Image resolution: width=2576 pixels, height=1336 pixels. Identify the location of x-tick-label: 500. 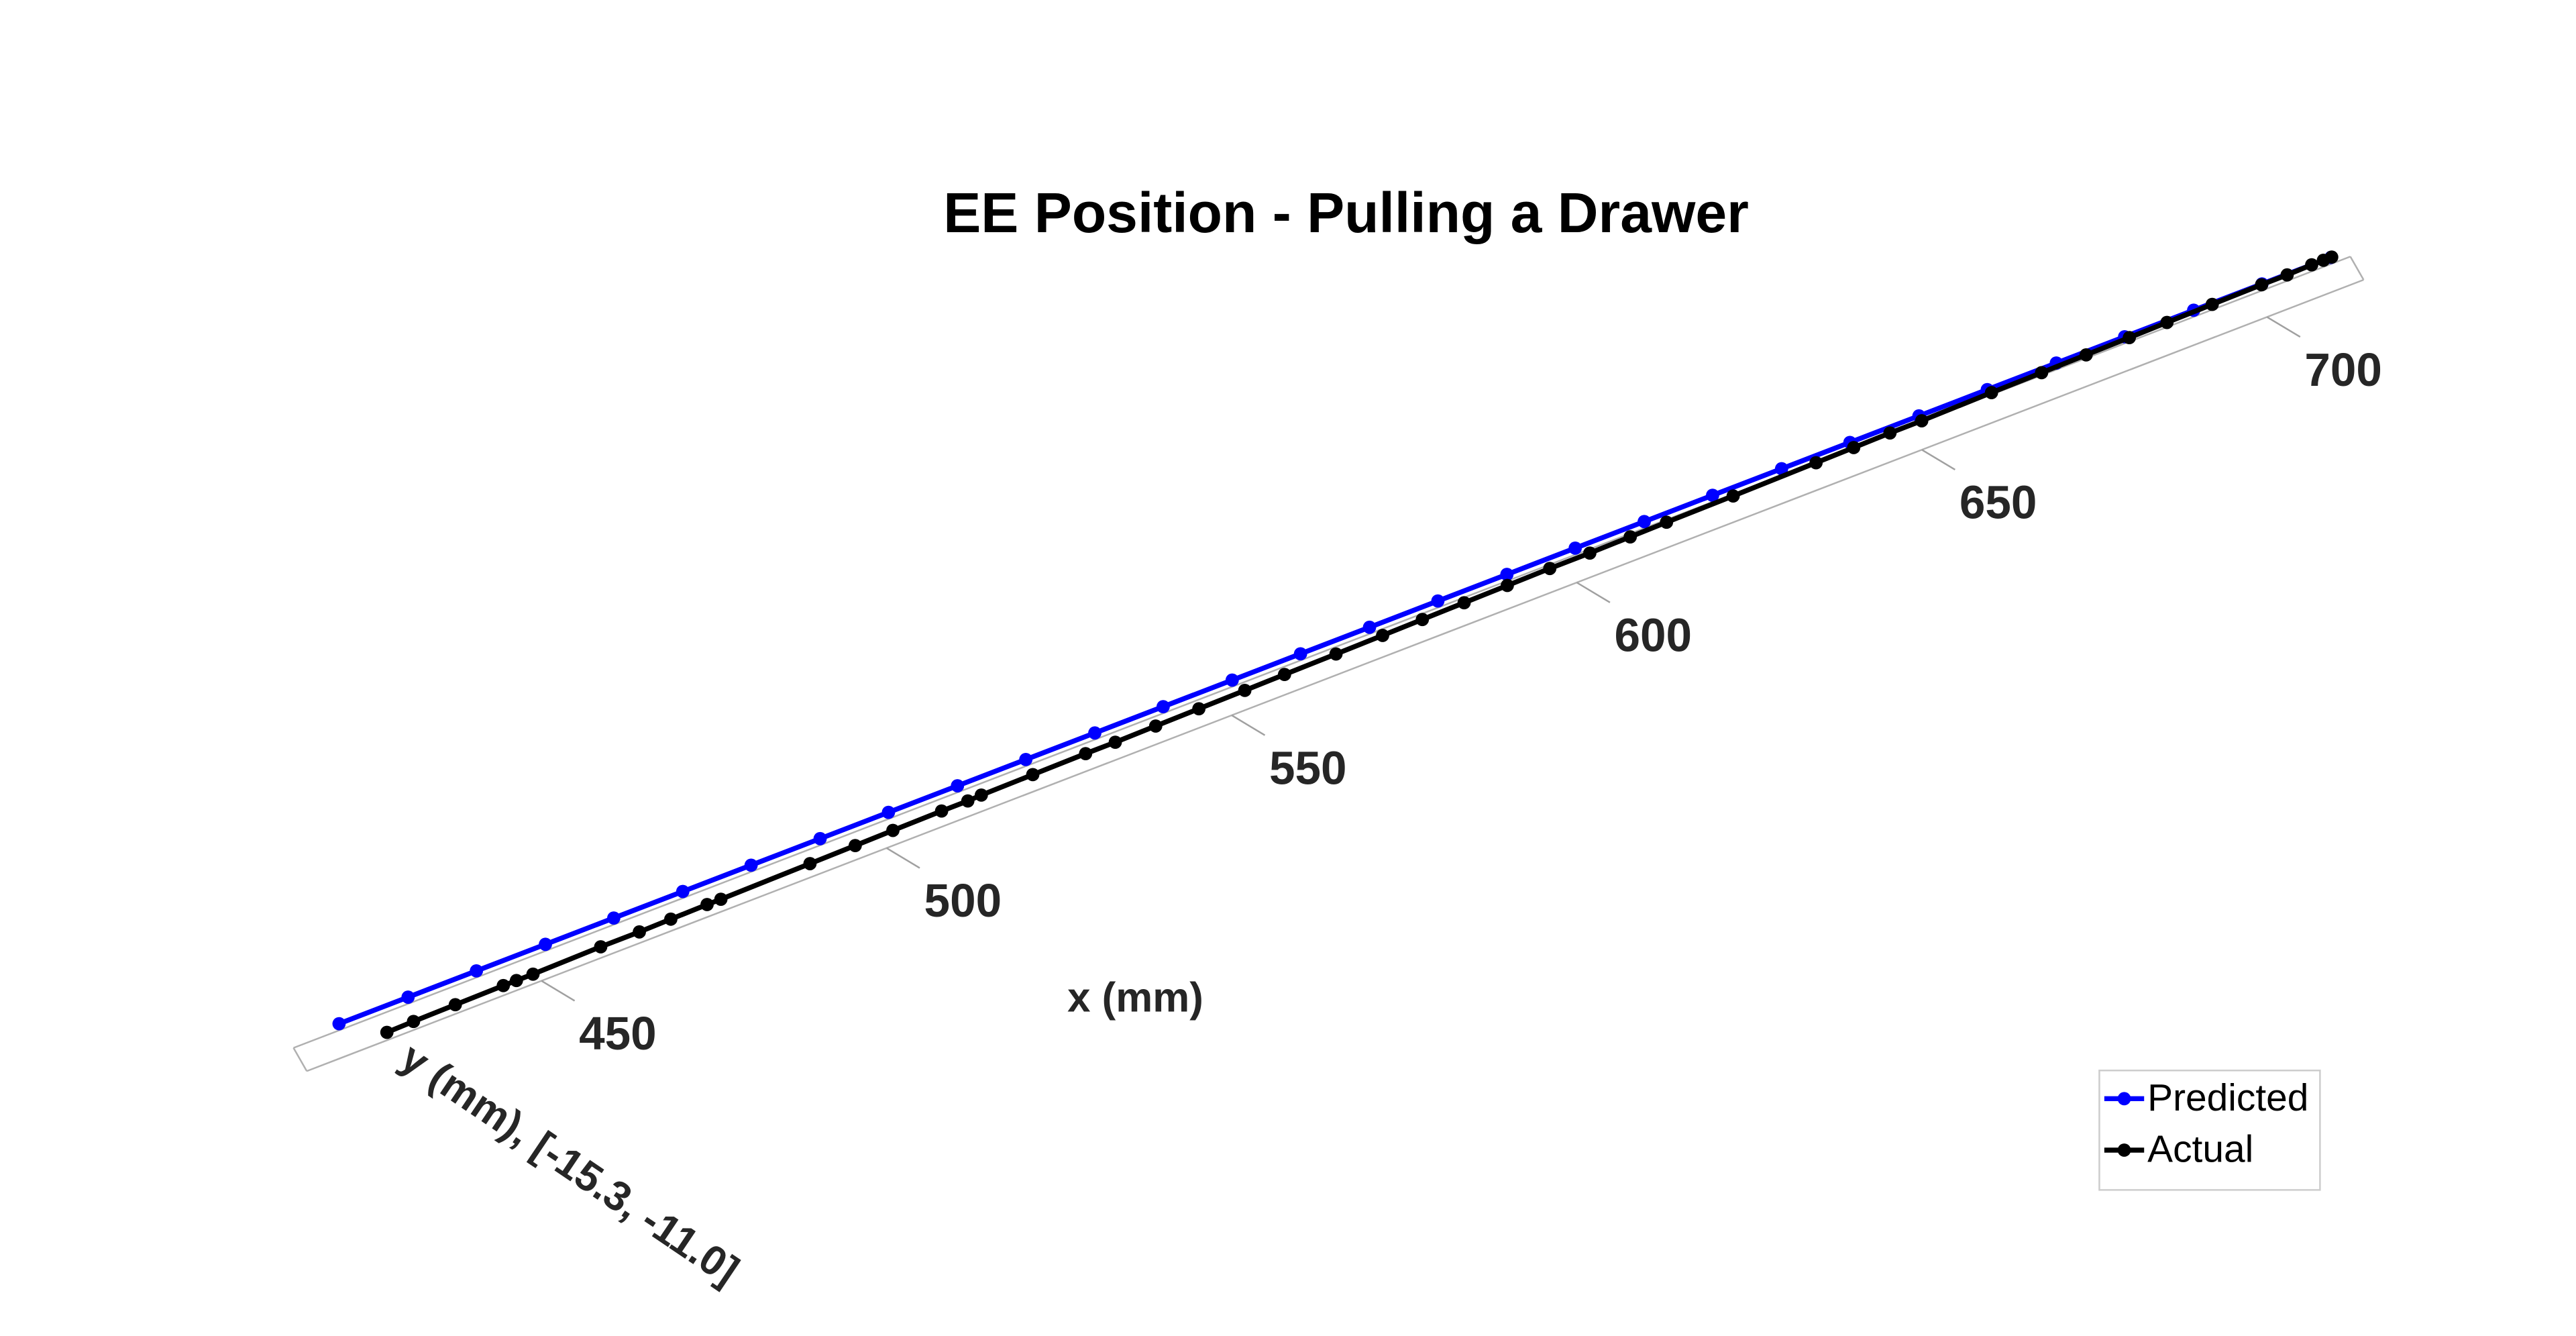
(963, 901).